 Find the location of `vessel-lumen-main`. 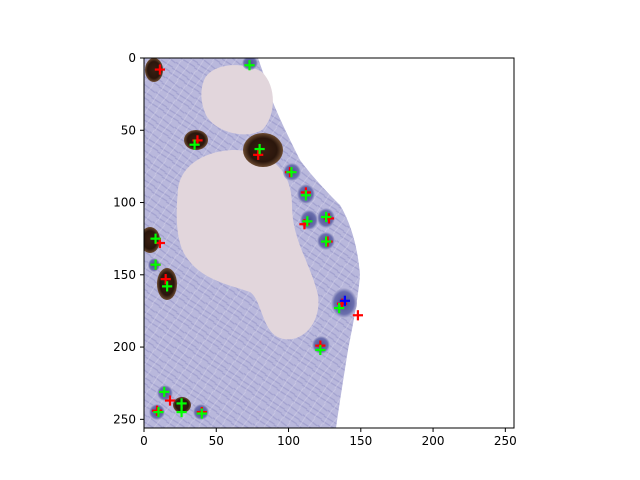

vessel-lumen-main is located at coordinates (247, 245).